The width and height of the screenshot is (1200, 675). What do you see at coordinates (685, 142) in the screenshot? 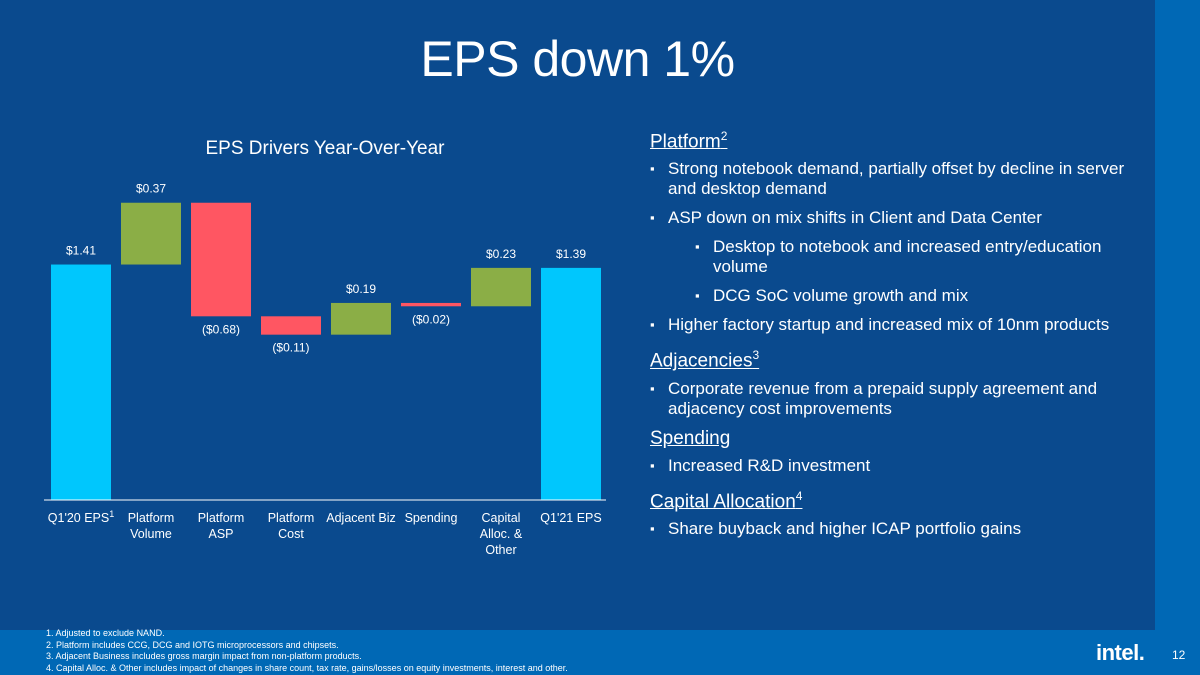
I see `section-heading-text: Platform` at bounding box center [685, 142].